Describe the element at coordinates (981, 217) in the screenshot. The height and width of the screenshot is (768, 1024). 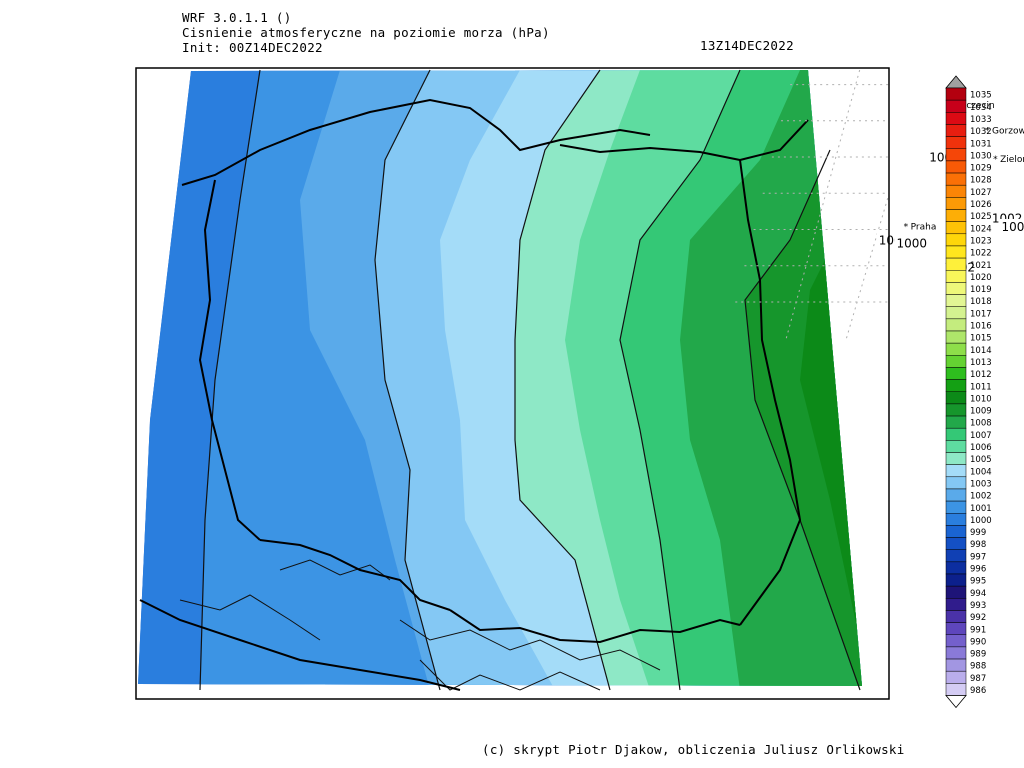
I see `scale-label: 1025` at that location.